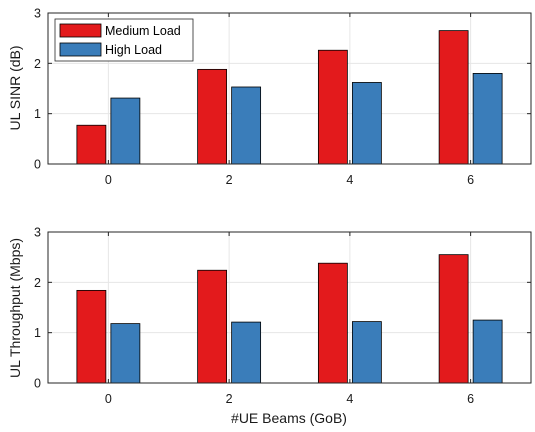 The width and height of the screenshot is (535, 432). What do you see at coordinates (124, 40) in the screenshot?
I see `legend: Medium Load High Load` at bounding box center [124, 40].